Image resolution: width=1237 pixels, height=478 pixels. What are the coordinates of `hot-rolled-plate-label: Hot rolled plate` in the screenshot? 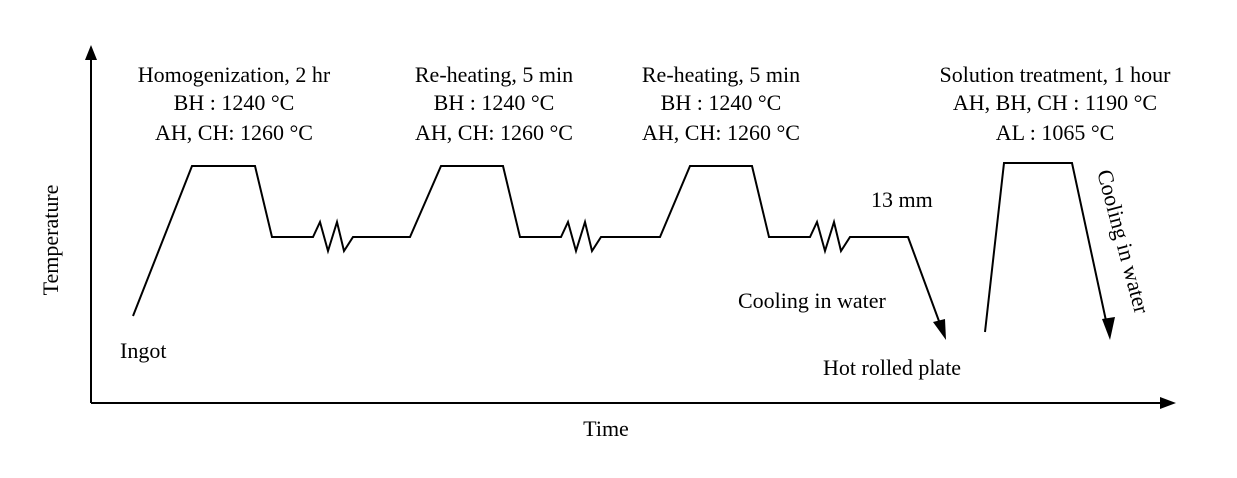 It's located at (892, 367).